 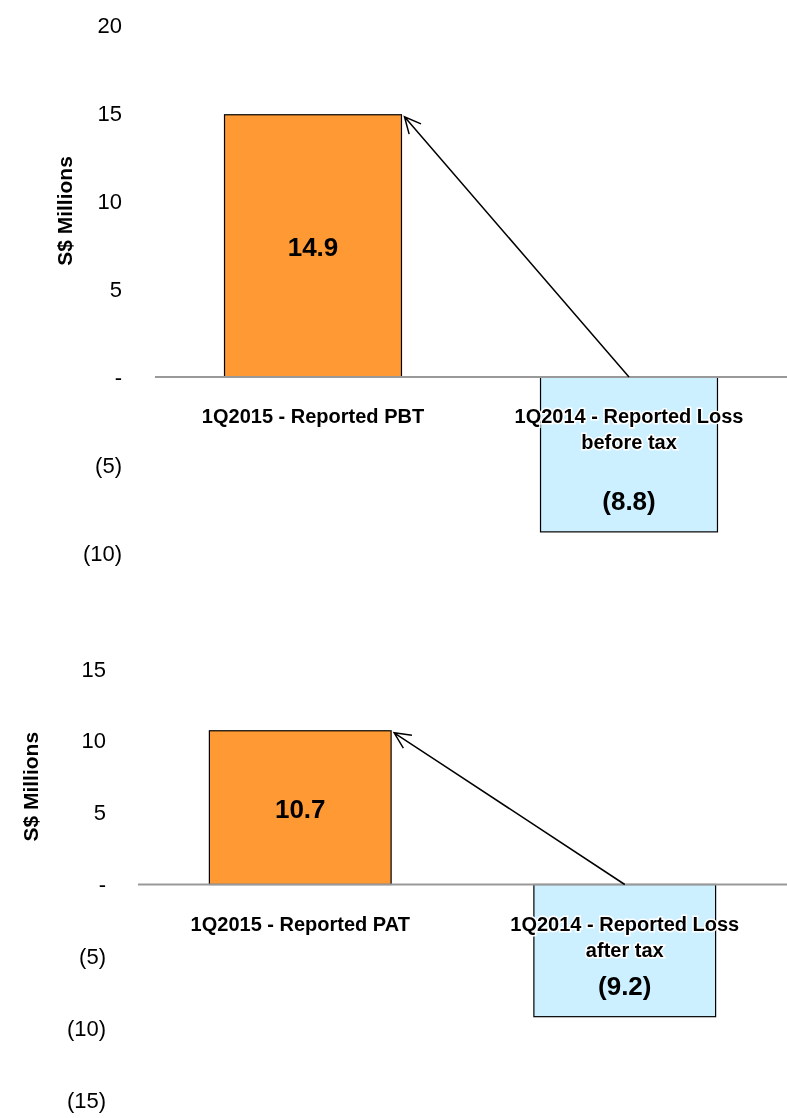 What do you see at coordinates (109, 25) in the screenshot?
I see `y-tick-label: 20` at bounding box center [109, 25].